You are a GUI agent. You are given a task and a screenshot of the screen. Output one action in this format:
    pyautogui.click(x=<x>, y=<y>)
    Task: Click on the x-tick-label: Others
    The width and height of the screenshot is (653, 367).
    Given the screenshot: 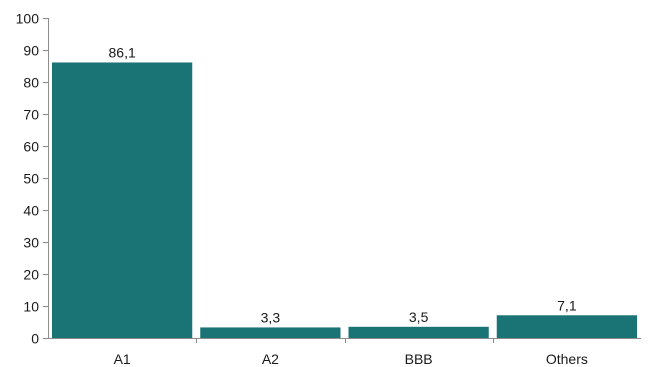 What is the action you would take?
    pyautogui.click(x=567, y=359)
    